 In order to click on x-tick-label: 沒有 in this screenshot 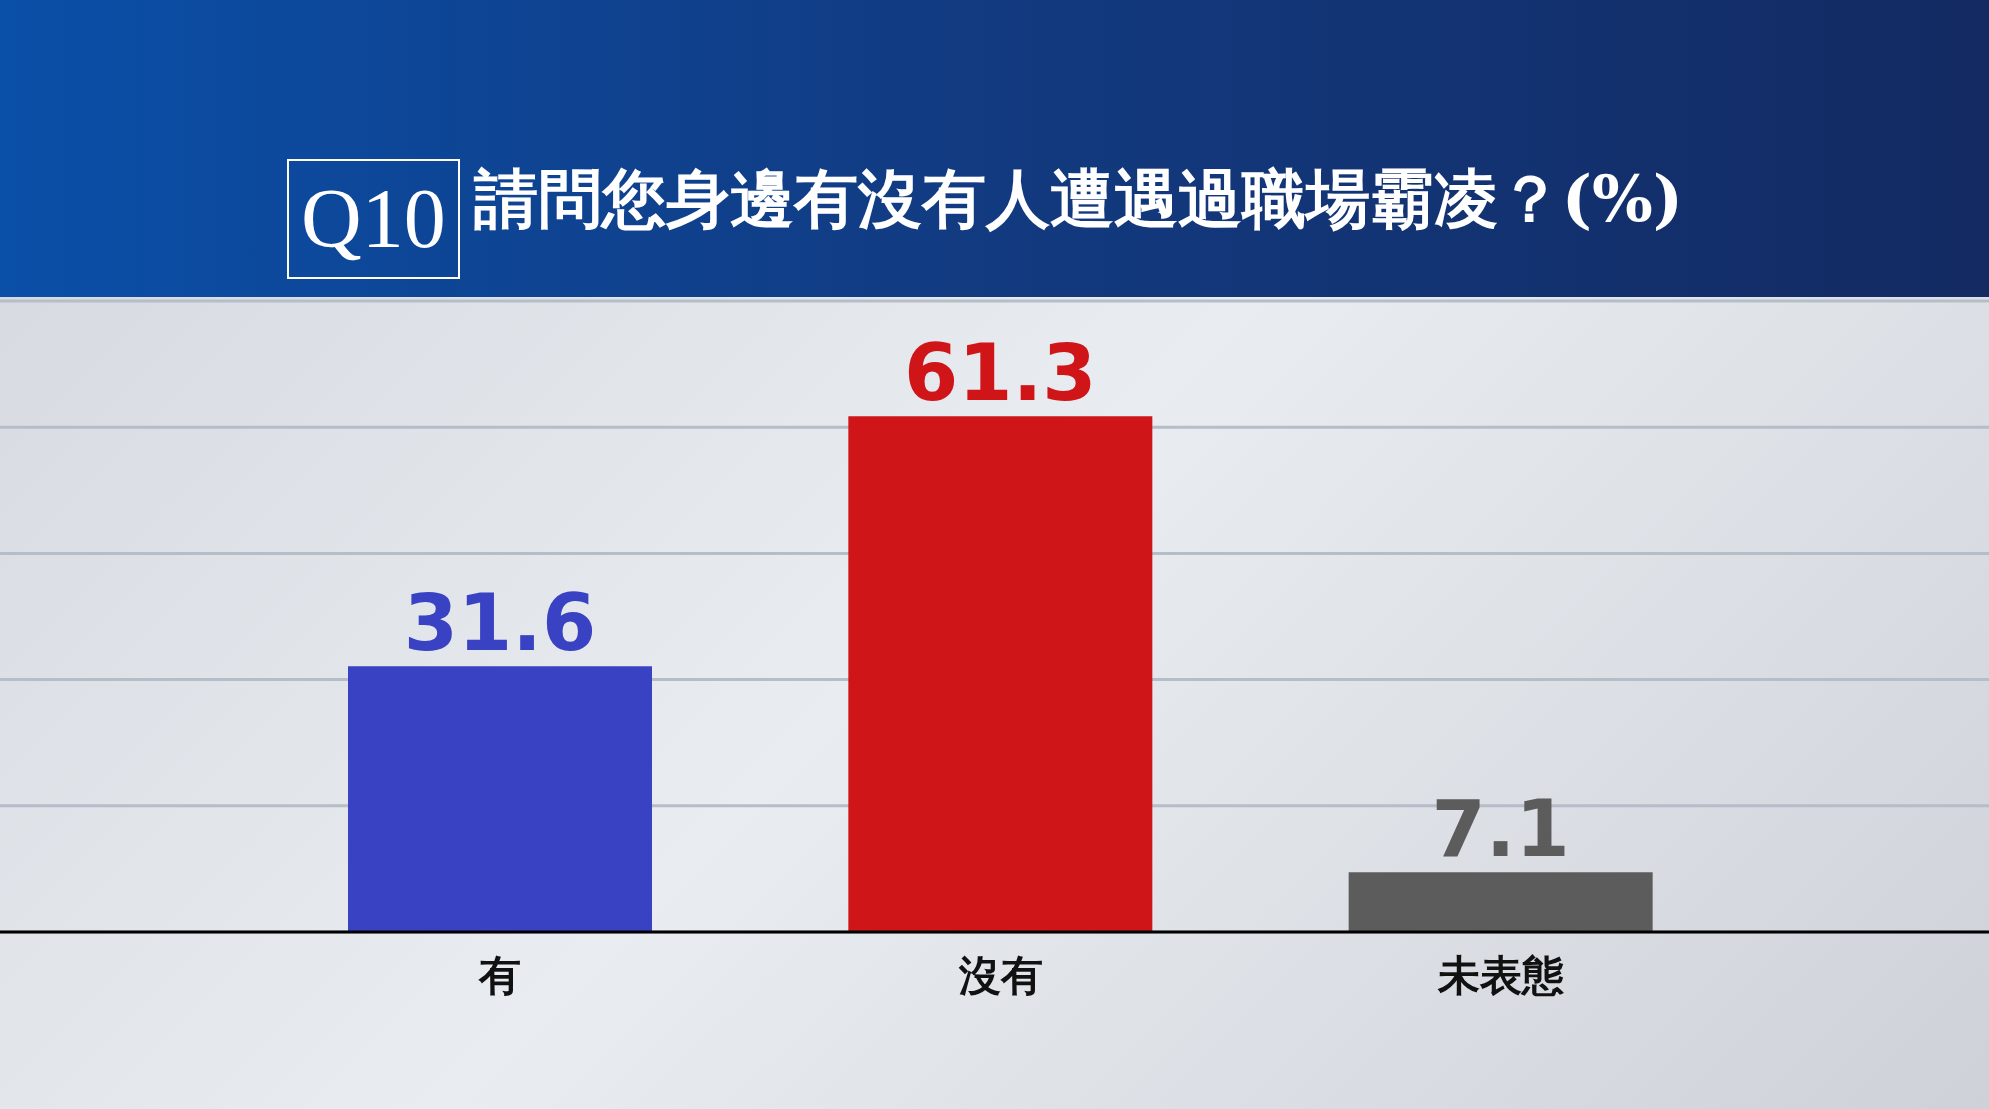, I will do `click(1000, 975)`.